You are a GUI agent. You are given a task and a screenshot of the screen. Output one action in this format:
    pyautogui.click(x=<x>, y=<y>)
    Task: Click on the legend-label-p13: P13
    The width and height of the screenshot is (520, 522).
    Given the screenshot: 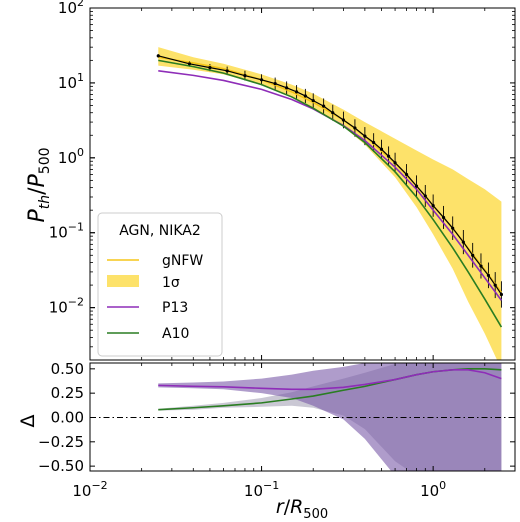 What is the action you would take?
    pyautogui.click(x=175, y=308)
    